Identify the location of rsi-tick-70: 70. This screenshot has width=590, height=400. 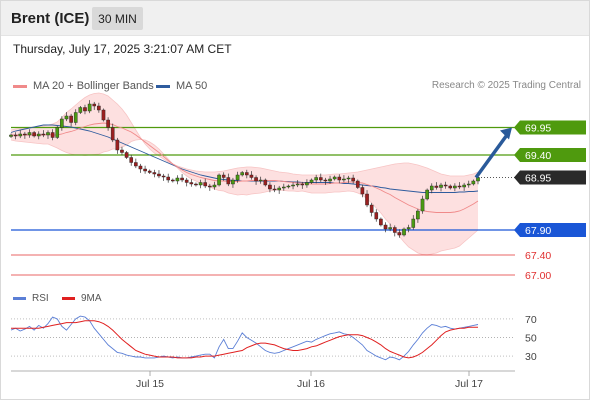
(531, 320).